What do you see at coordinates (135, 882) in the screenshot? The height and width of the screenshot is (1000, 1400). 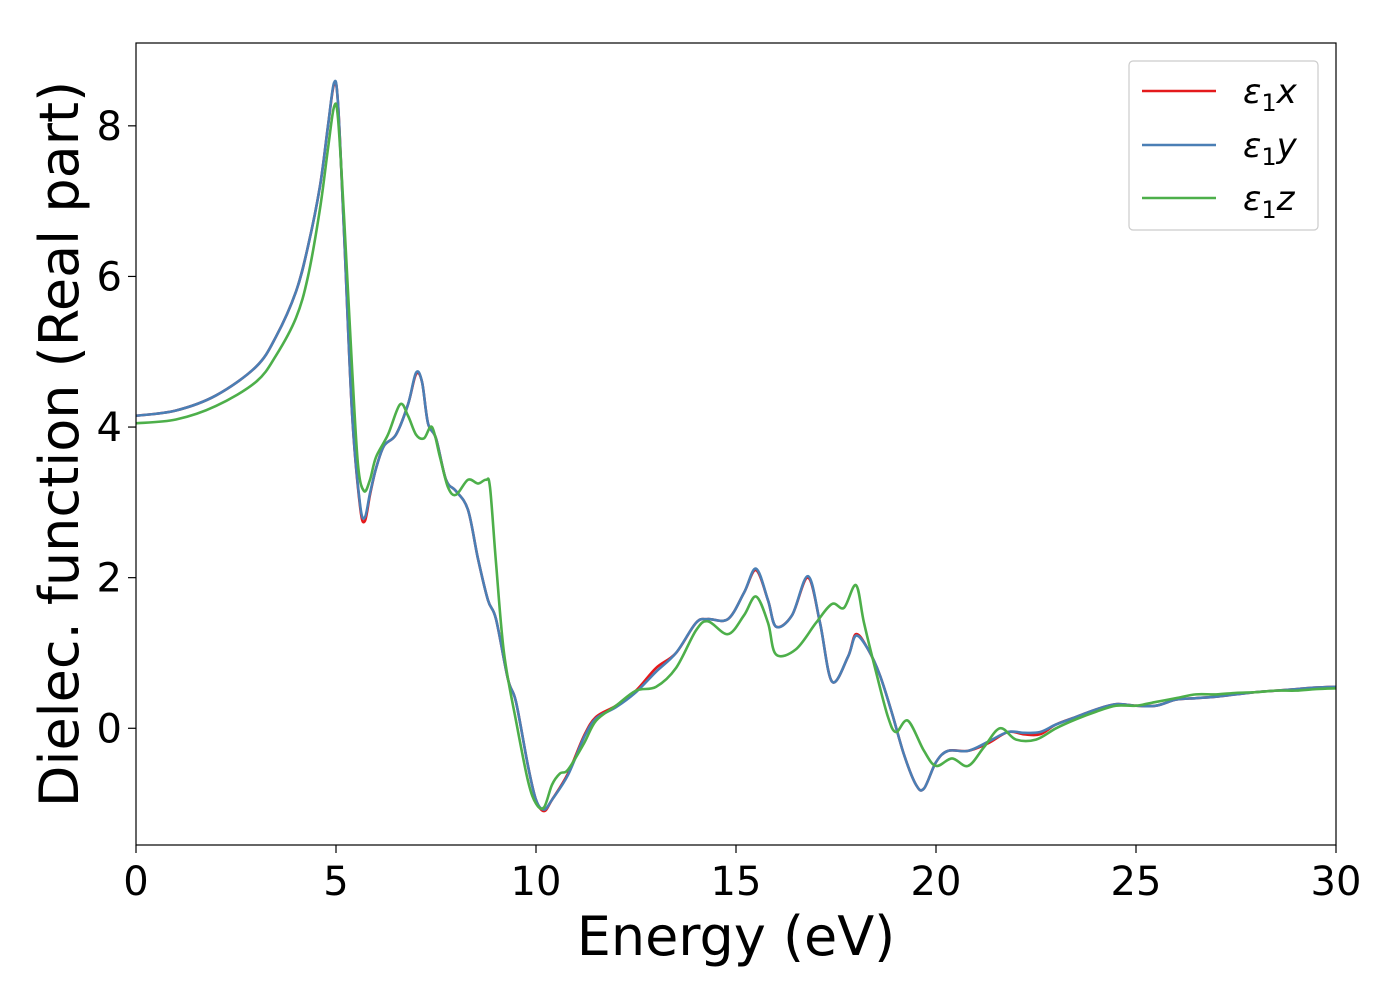 I see `x-tick-label: 0` at bounding box center [135, 882].